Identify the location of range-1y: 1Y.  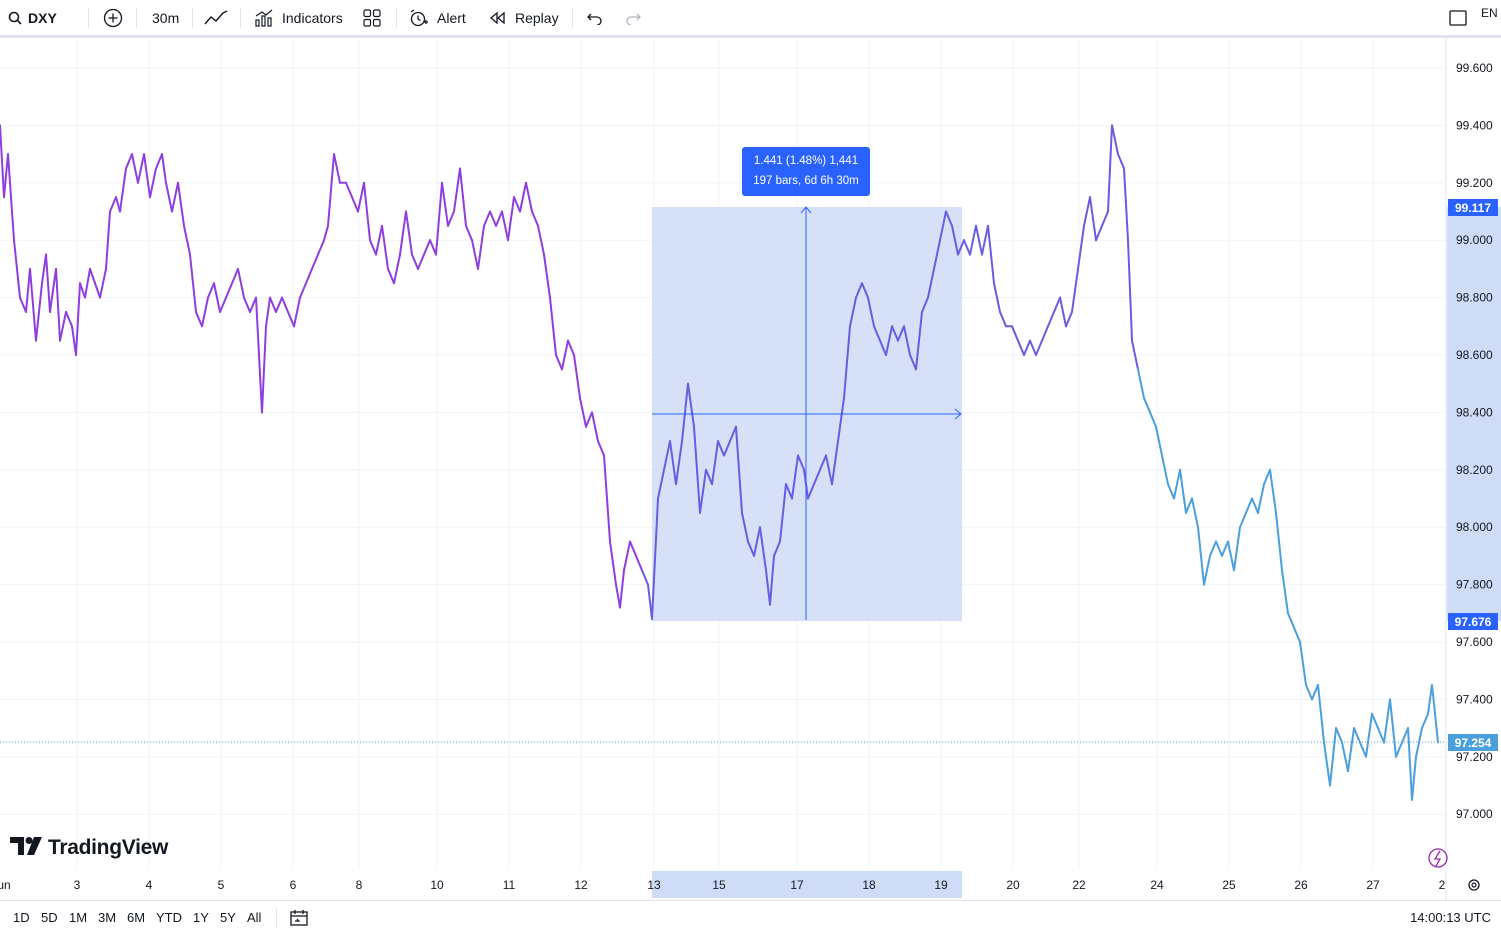
(201, 917).